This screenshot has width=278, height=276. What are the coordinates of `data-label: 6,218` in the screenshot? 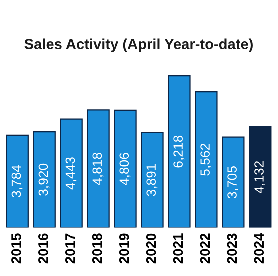 It's located at (179, 152).